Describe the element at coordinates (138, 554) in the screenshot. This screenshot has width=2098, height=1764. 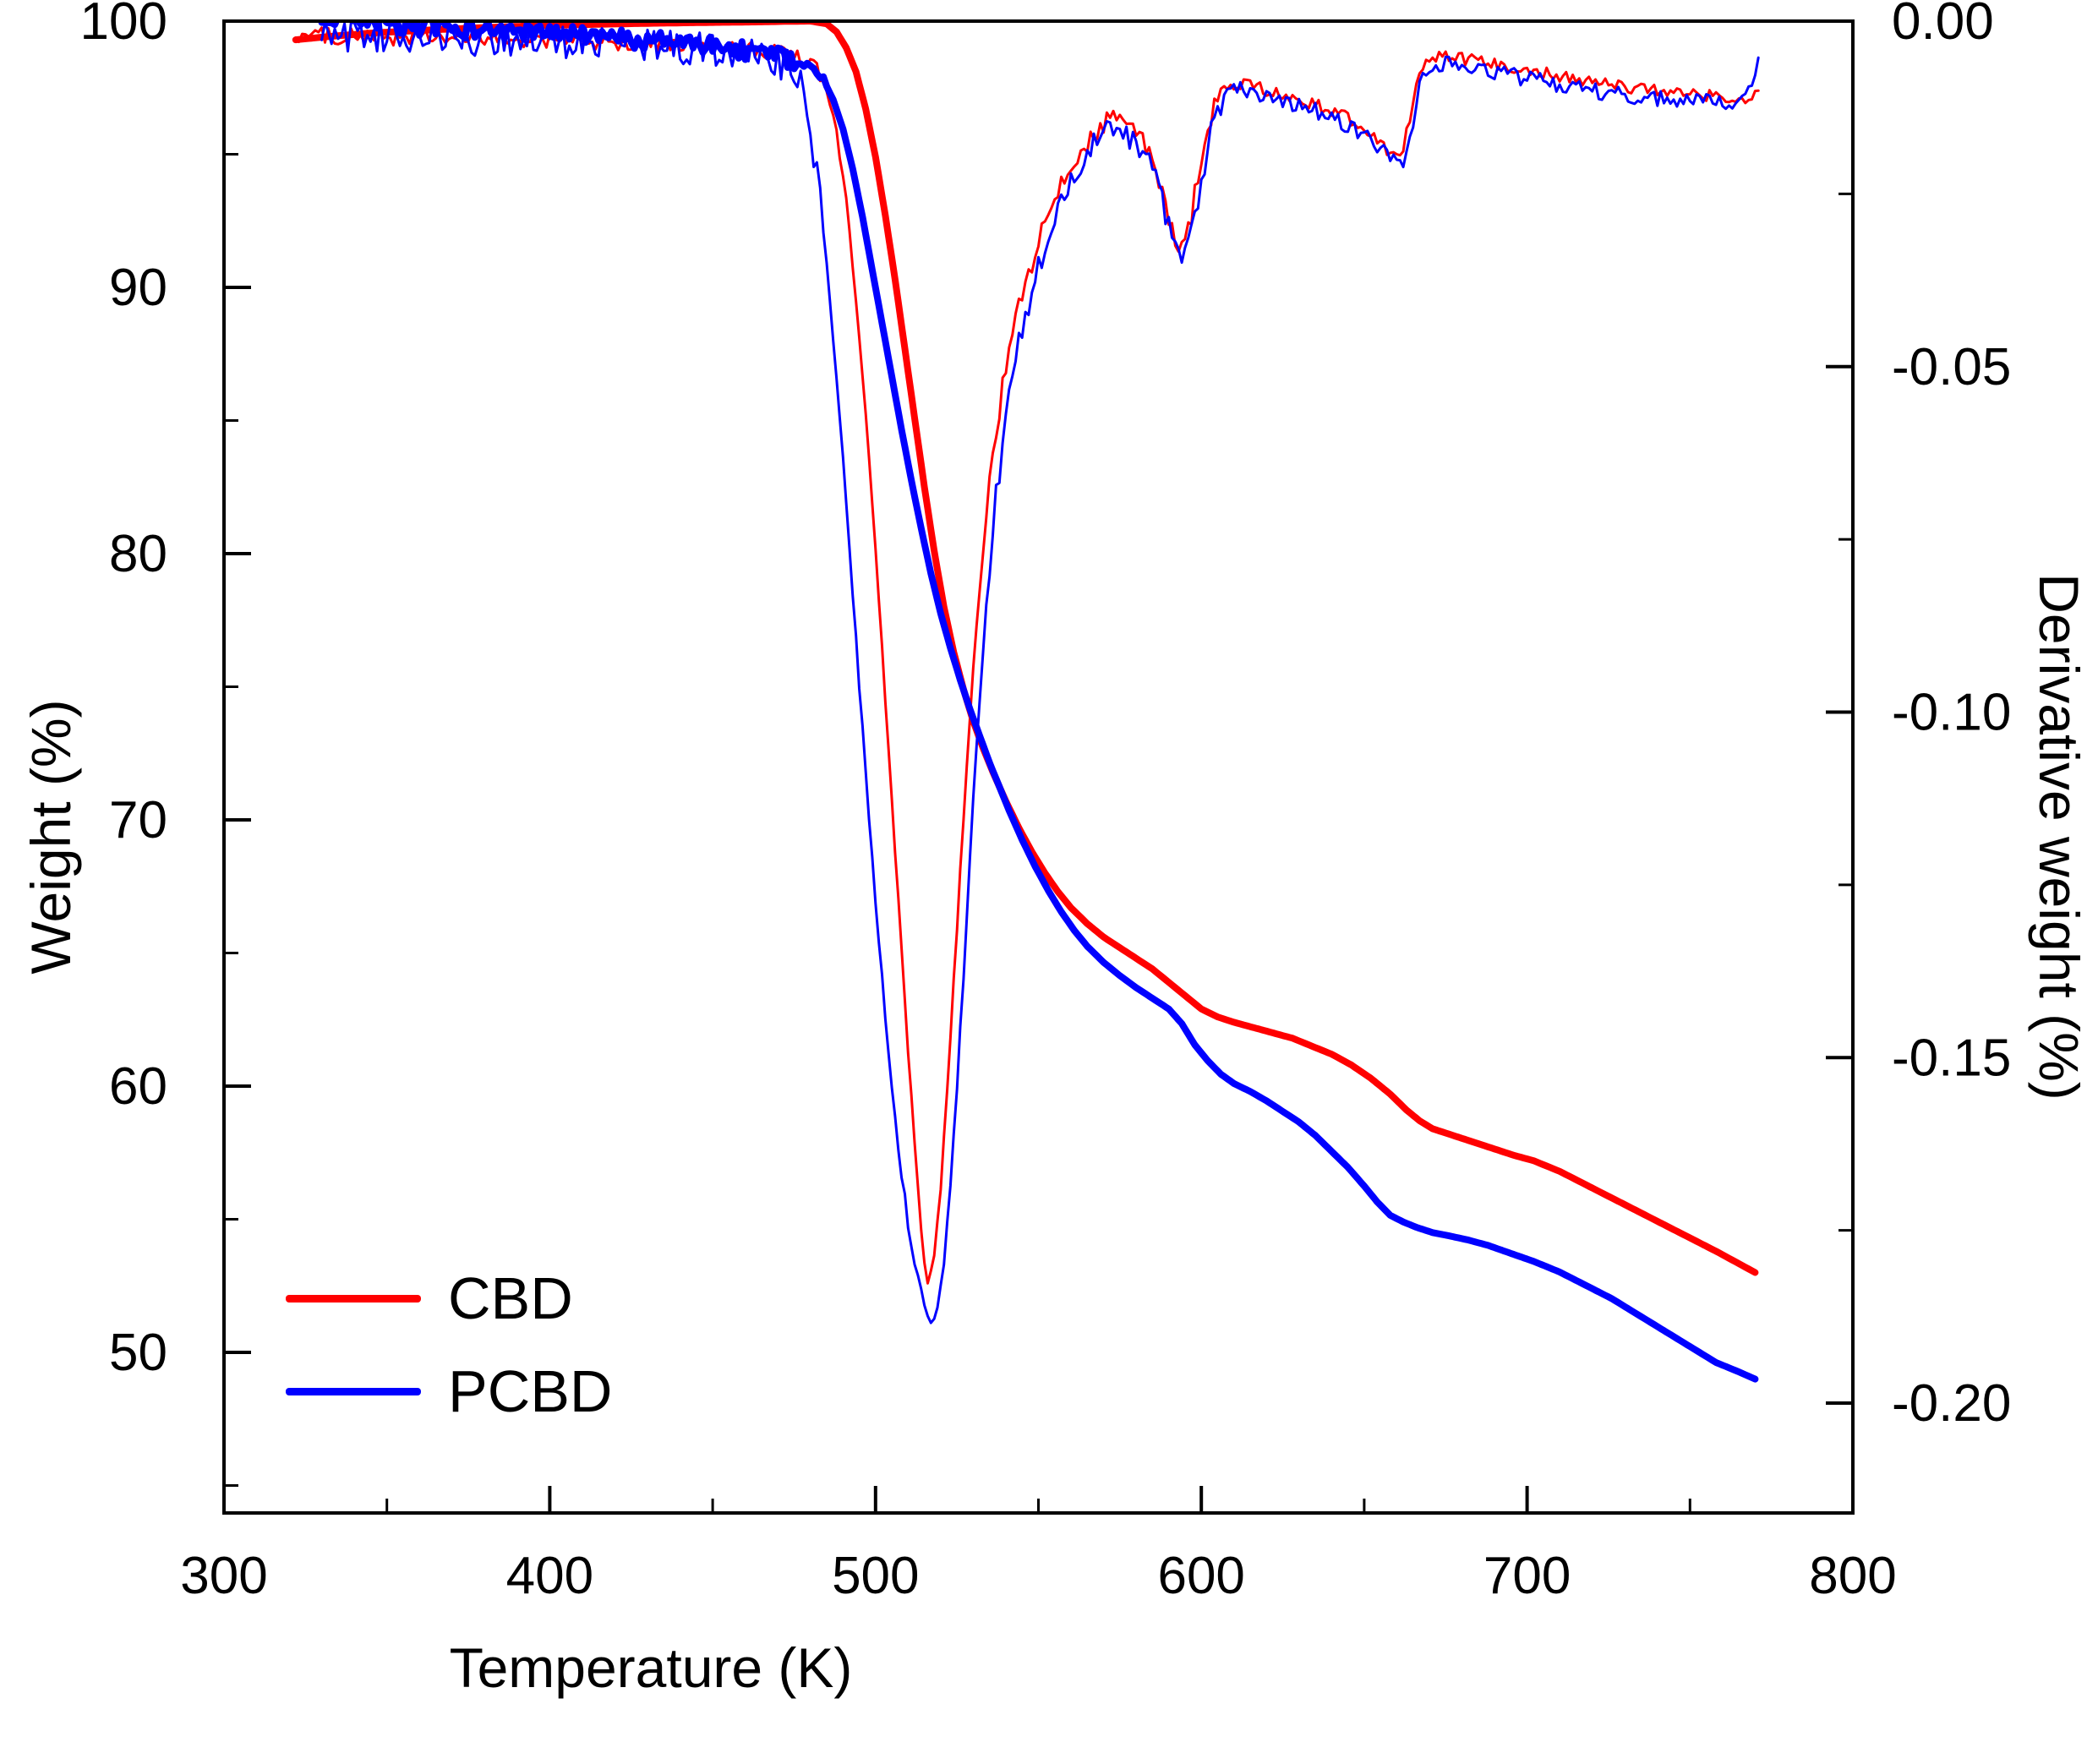
I see `y-left-tick-label: 80` at that location.